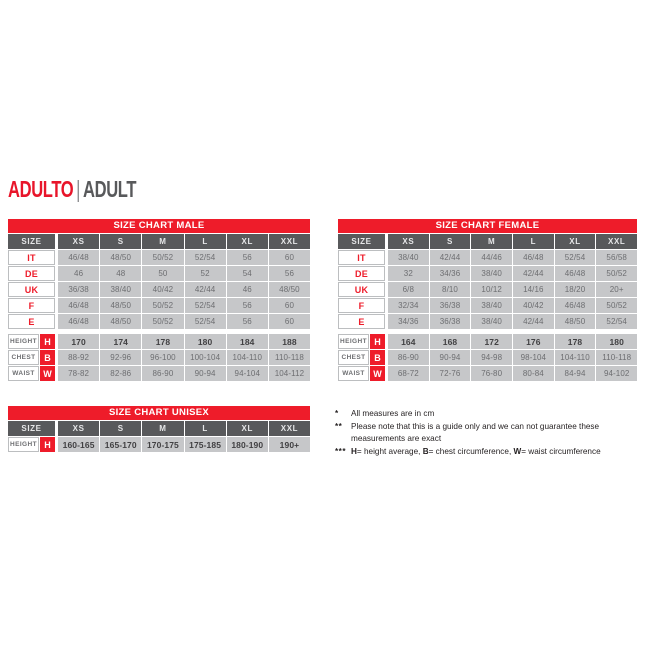 This screenshot has width=645, height=645. I want to click on male-row-3-cell-1: 48/50, so click(121, 305).